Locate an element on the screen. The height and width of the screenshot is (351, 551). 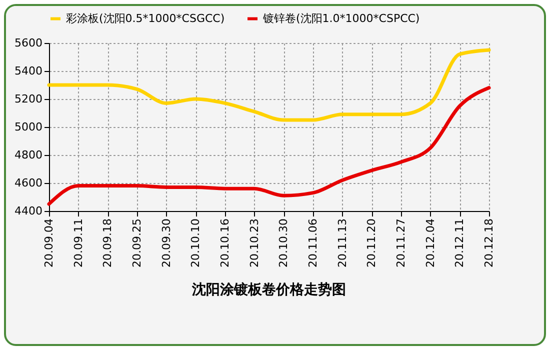
y-tick-label: 5200 is located at coordinates (28, 99).